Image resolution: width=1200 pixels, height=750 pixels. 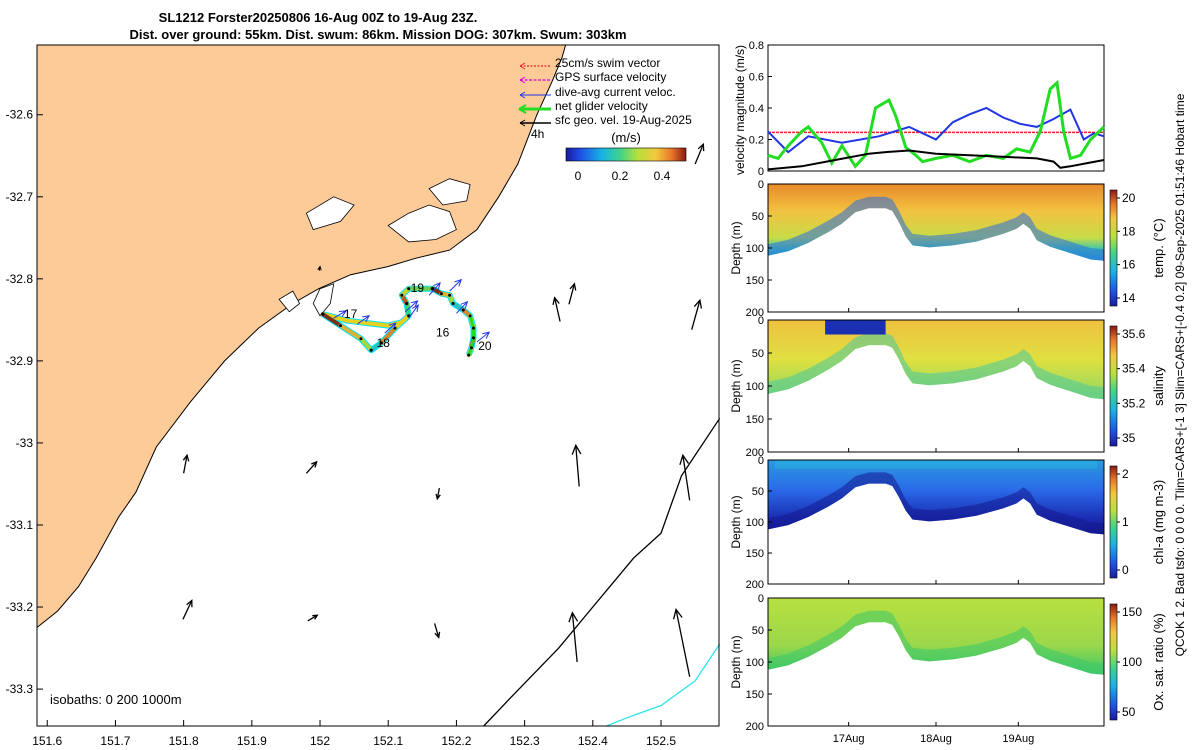 I want to click on day-label-16: 16, so click(x=443, y=332).